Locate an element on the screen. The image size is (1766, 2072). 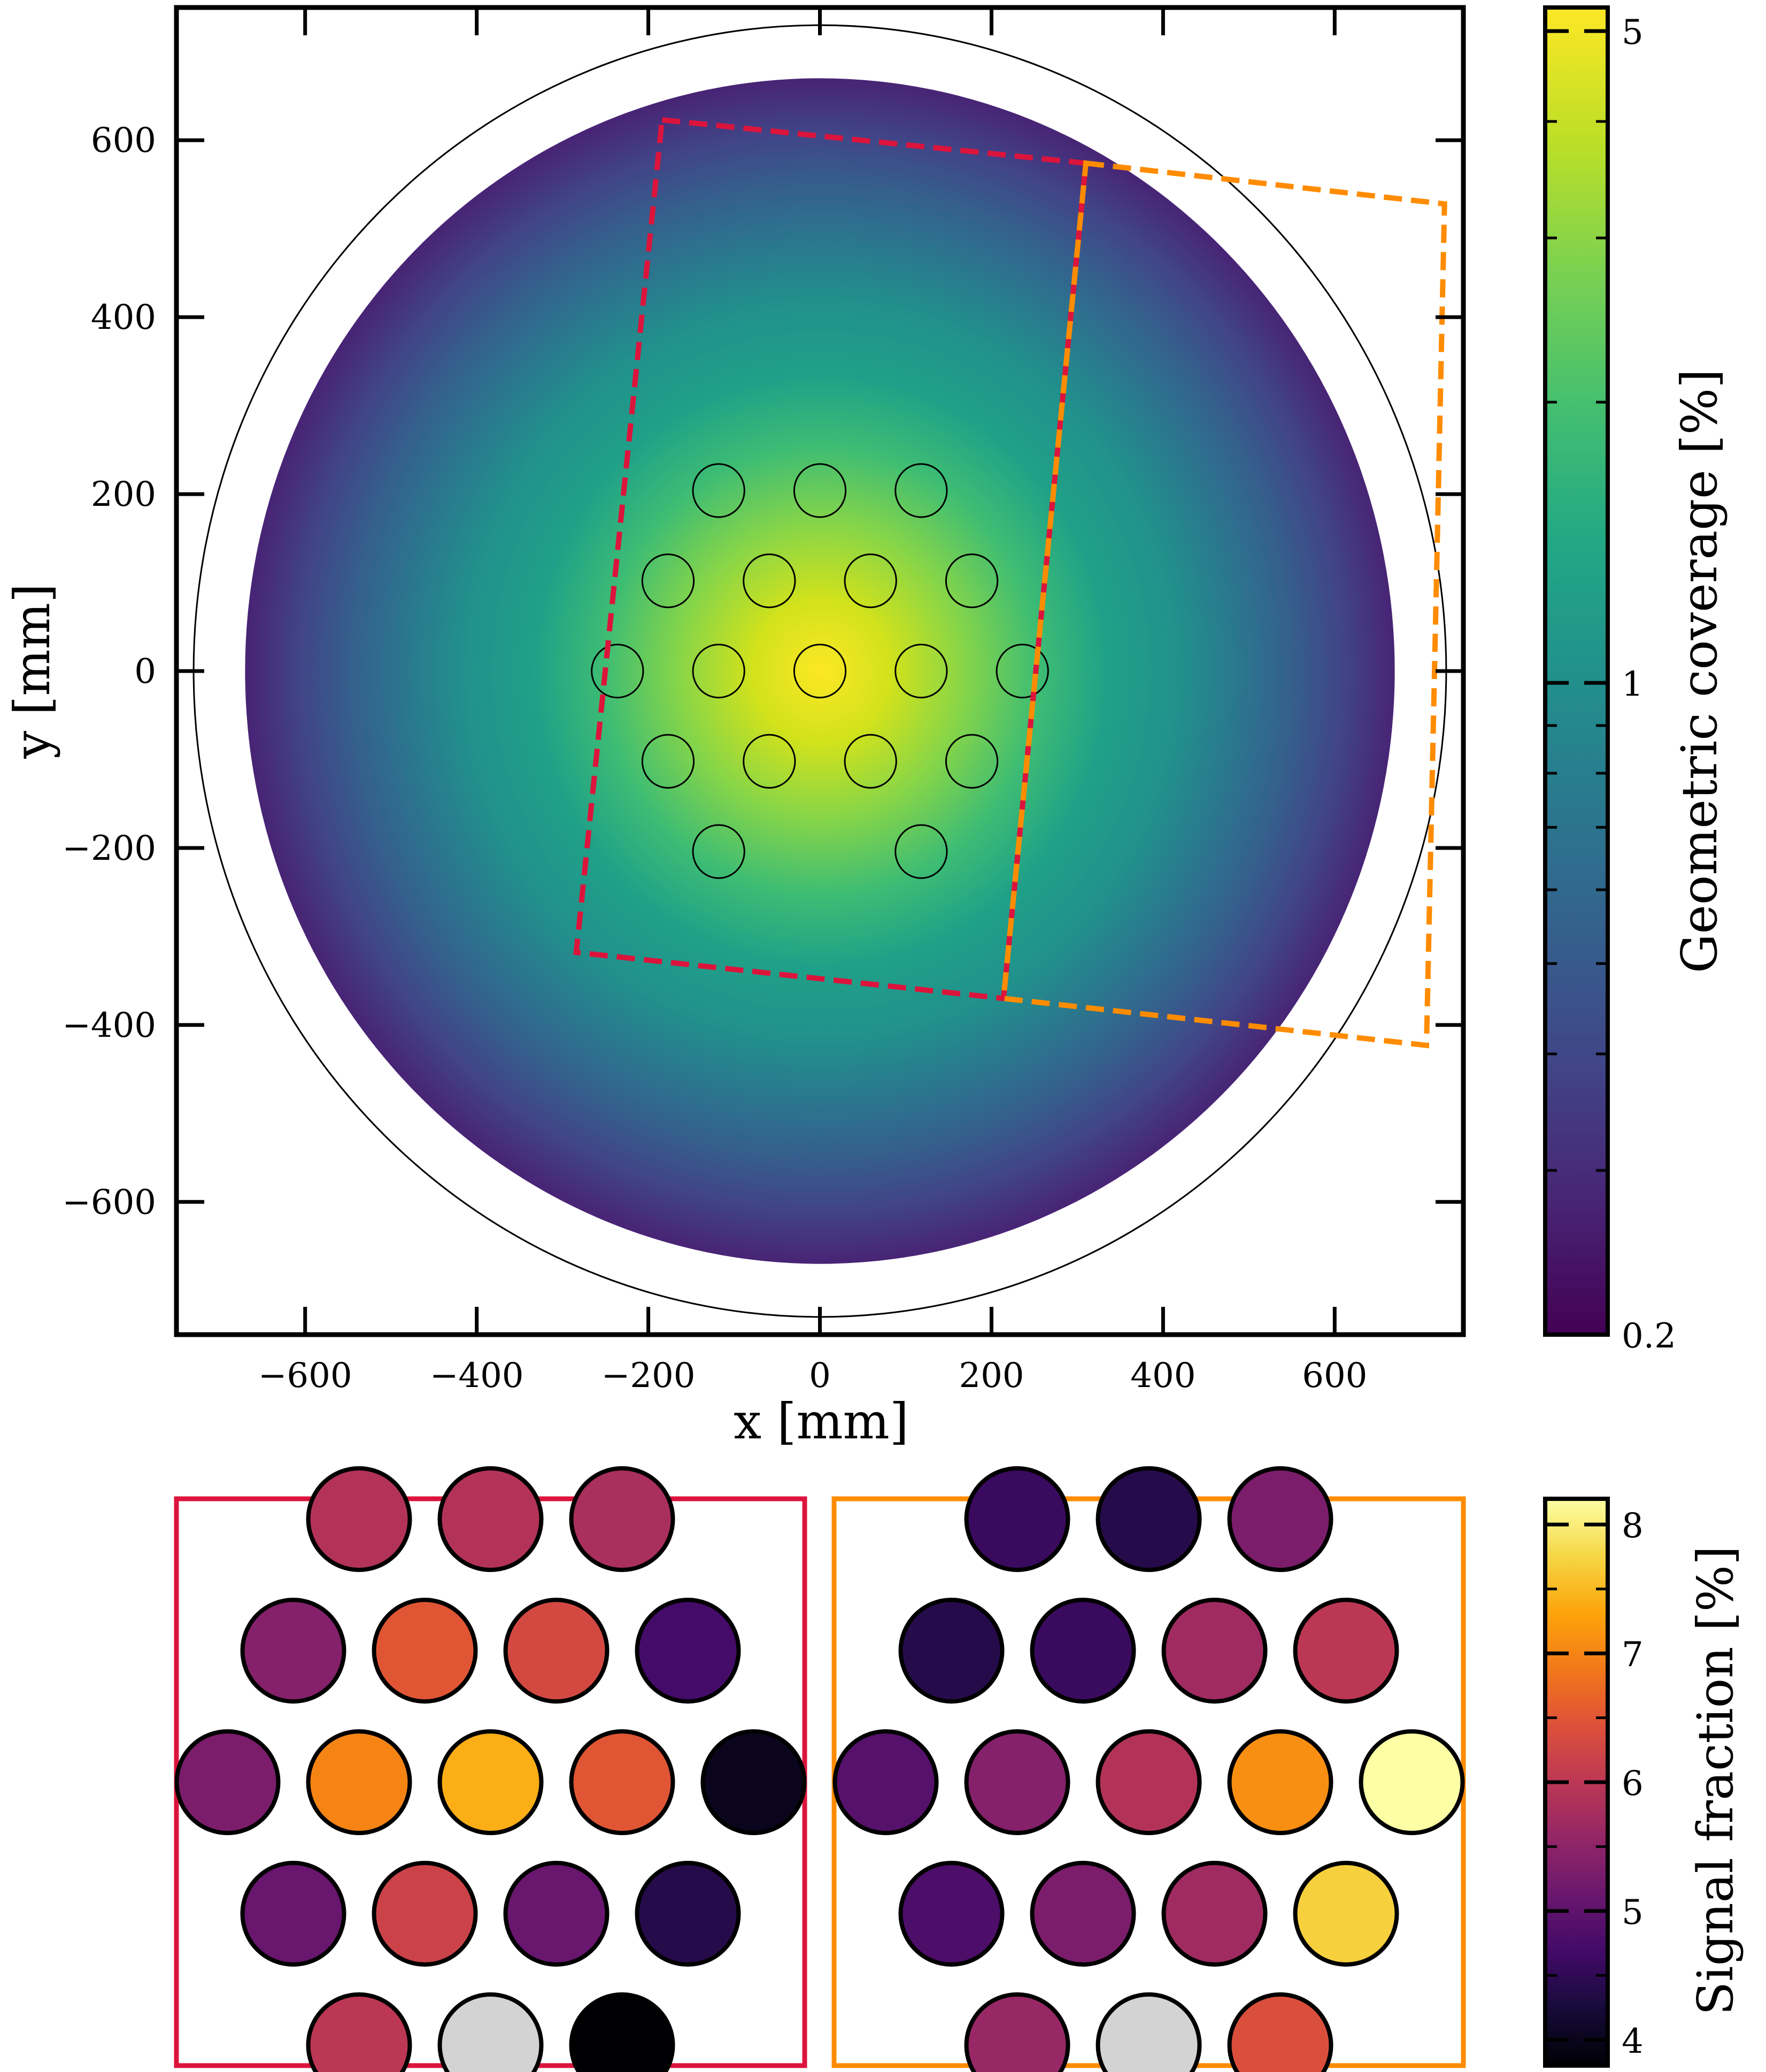
red-sensor-r2-c1 is located at coordinates (359, 1782).